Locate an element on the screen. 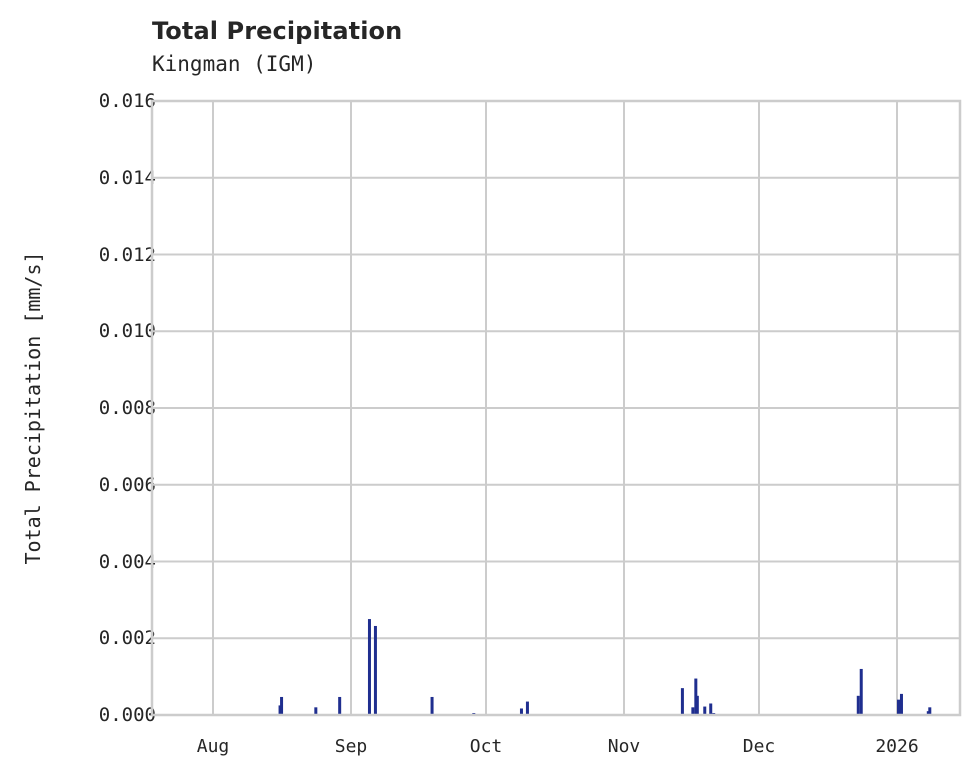  x-tick: Nov is located at coordinates (624, 746).